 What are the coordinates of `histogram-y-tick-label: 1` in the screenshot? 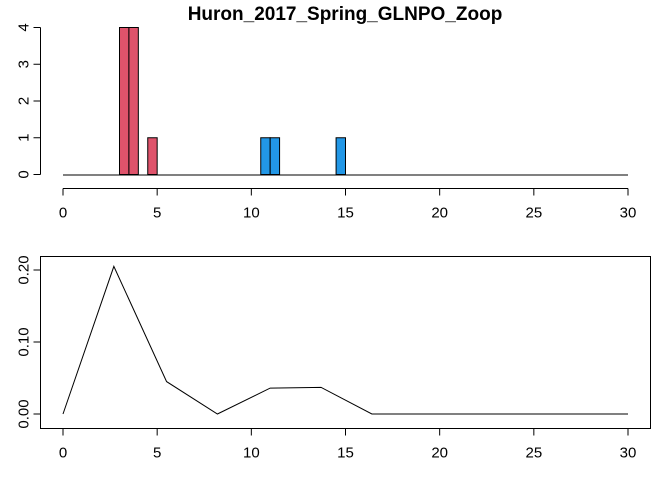 It's located at (24, 138).